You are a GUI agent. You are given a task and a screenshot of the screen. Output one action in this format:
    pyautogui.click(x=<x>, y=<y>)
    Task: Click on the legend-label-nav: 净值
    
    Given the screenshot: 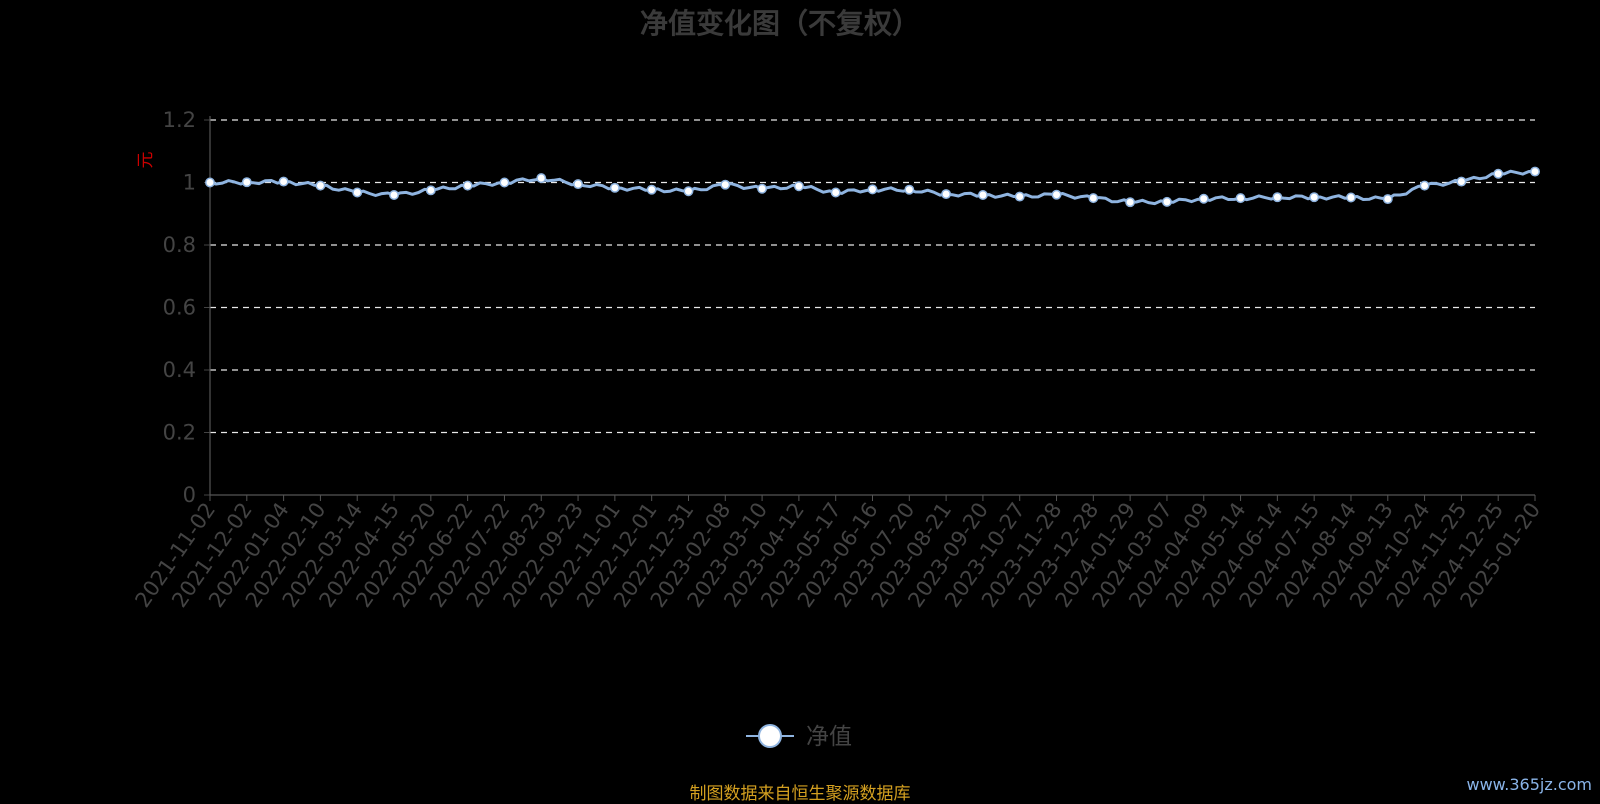 What is the action you would take?
    pyautogui.click(x=829, y=737)
    